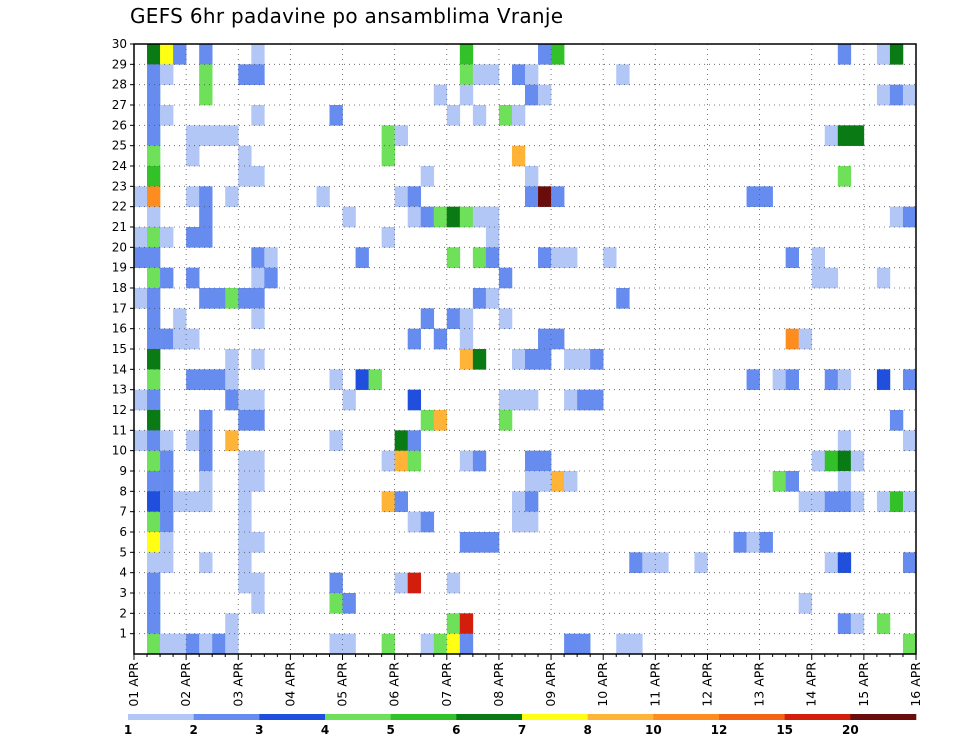  What do you see at coordinates (653, 730) in the screenshot?
I see `colorbar-label: 10` at bounding box center [653, 730].